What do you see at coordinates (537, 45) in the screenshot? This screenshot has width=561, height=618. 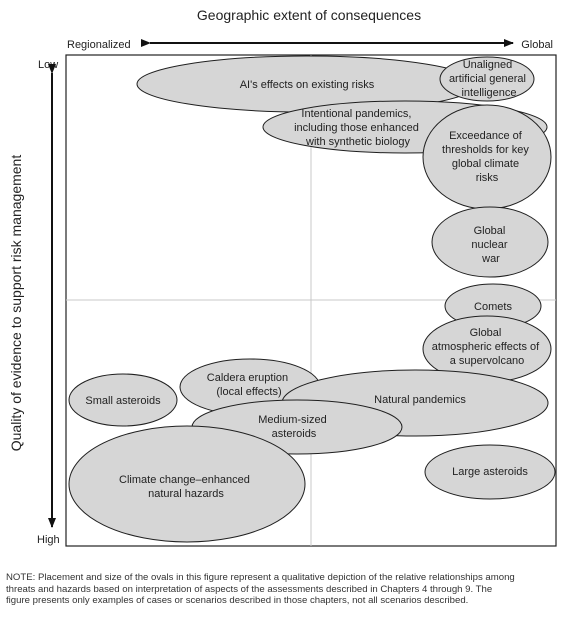 I see `x-axis-right-label: Global` at bounding box center [537, 45].